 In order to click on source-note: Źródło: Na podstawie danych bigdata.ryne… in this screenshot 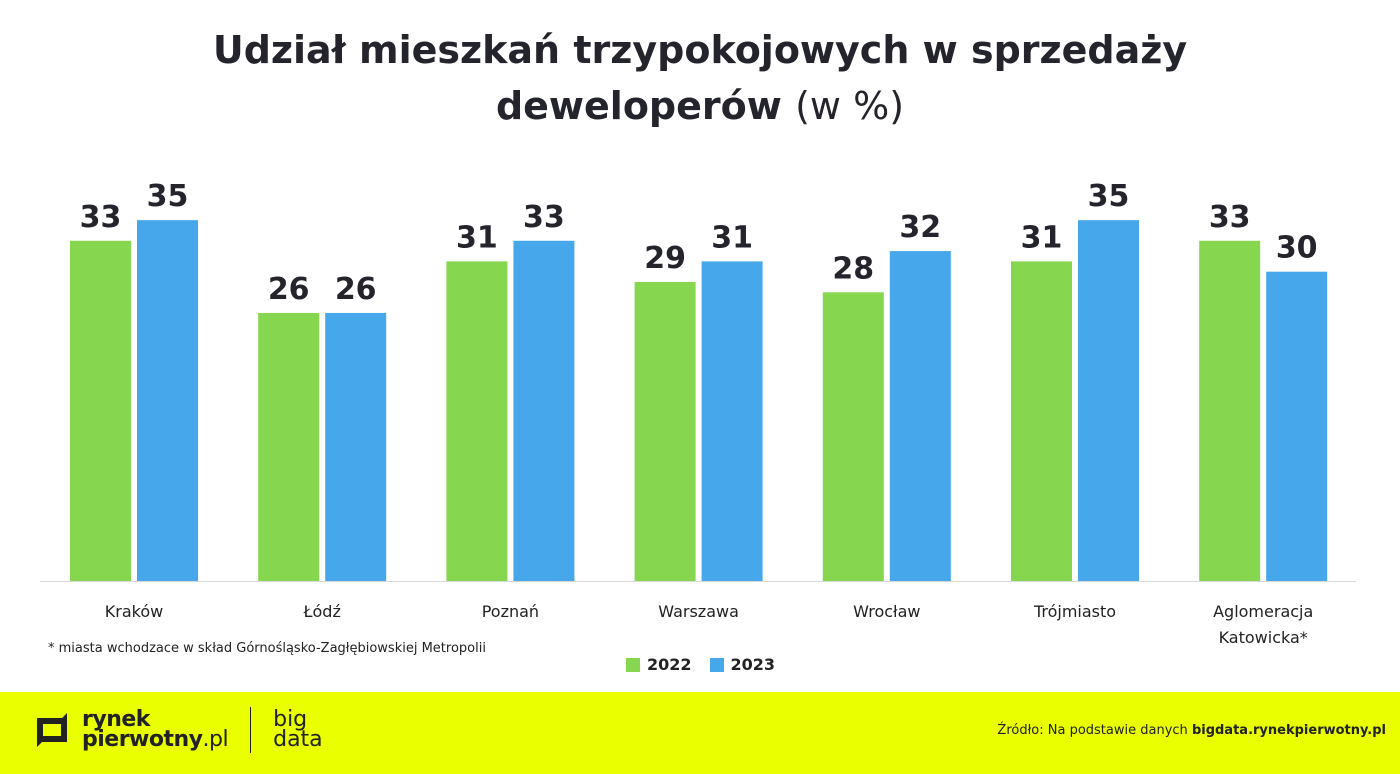, I will do `click(1191, 730)`.